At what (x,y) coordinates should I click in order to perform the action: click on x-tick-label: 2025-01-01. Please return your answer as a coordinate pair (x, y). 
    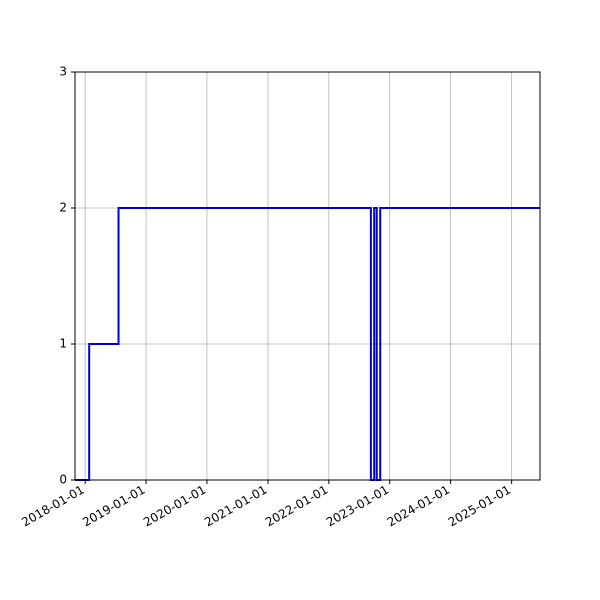
    Looking at the image, I should click on (479, 505).